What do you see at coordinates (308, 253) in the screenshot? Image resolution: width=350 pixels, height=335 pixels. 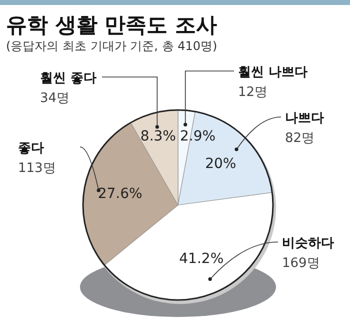 I see `slice-label: 비슷하다 169명` at bounding box center [308, 253].